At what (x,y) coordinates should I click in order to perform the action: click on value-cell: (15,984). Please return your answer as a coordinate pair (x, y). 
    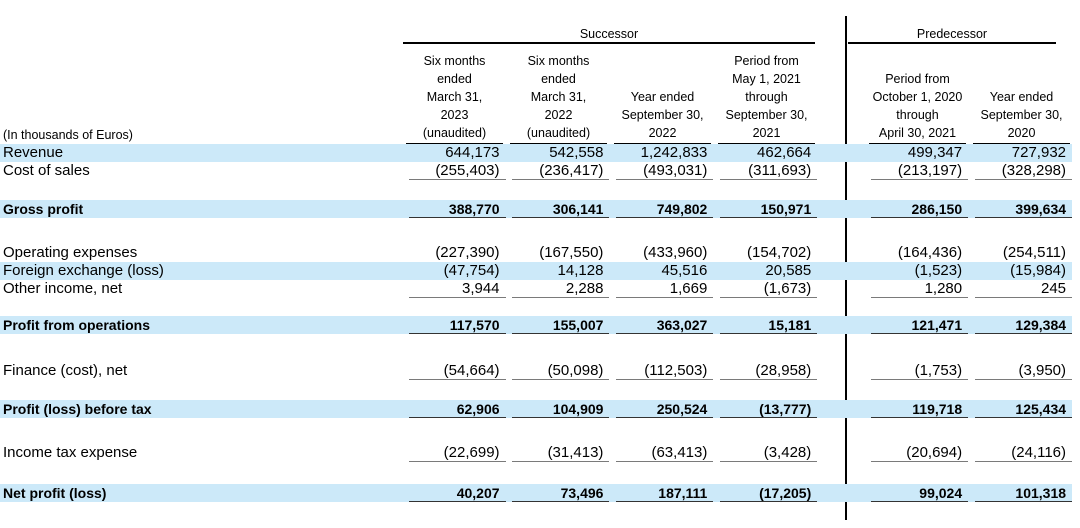
    Looking at the image, I should click on (1020, 271).